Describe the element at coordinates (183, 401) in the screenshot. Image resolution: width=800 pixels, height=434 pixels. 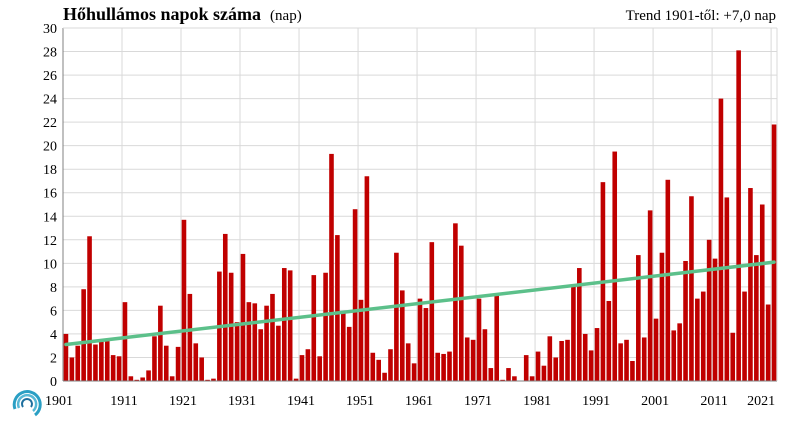
I see `x-tick-label: 1921` at that location.